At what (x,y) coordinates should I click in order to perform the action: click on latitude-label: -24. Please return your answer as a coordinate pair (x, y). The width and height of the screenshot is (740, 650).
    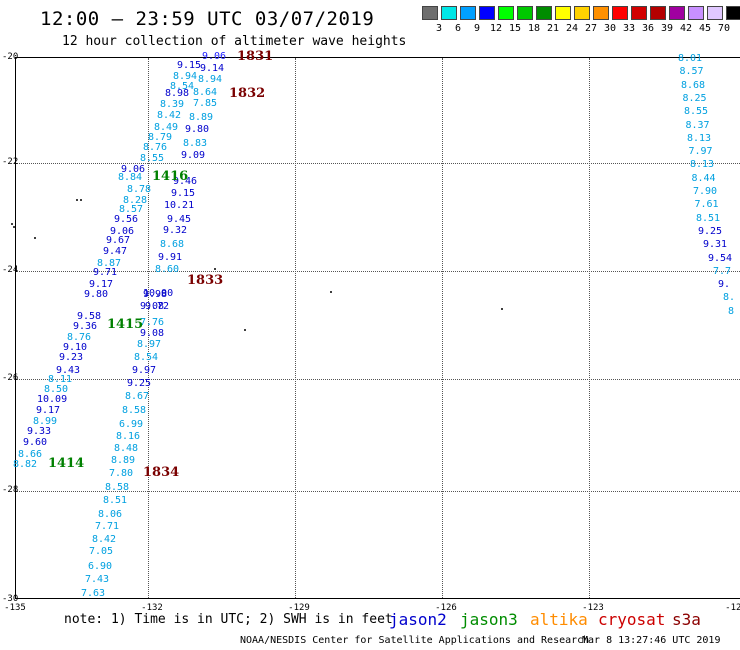
    Looking at the image, I should click on (10, 270).